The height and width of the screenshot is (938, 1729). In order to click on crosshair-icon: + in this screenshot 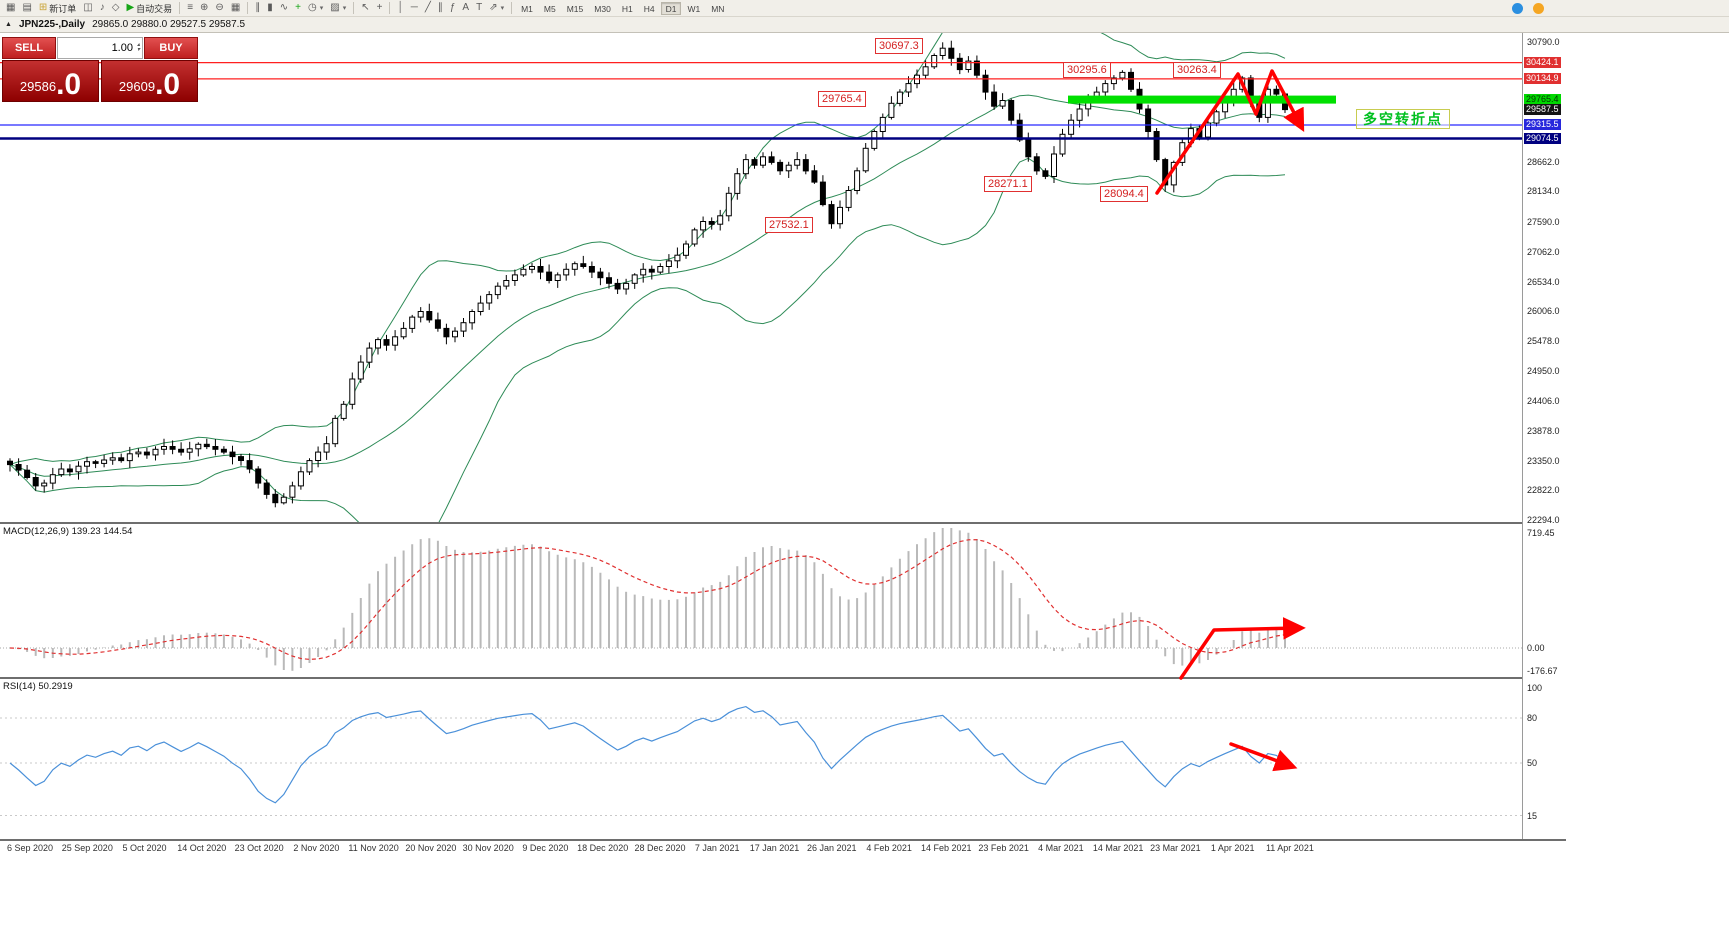, I will do `click(380, 8)`.